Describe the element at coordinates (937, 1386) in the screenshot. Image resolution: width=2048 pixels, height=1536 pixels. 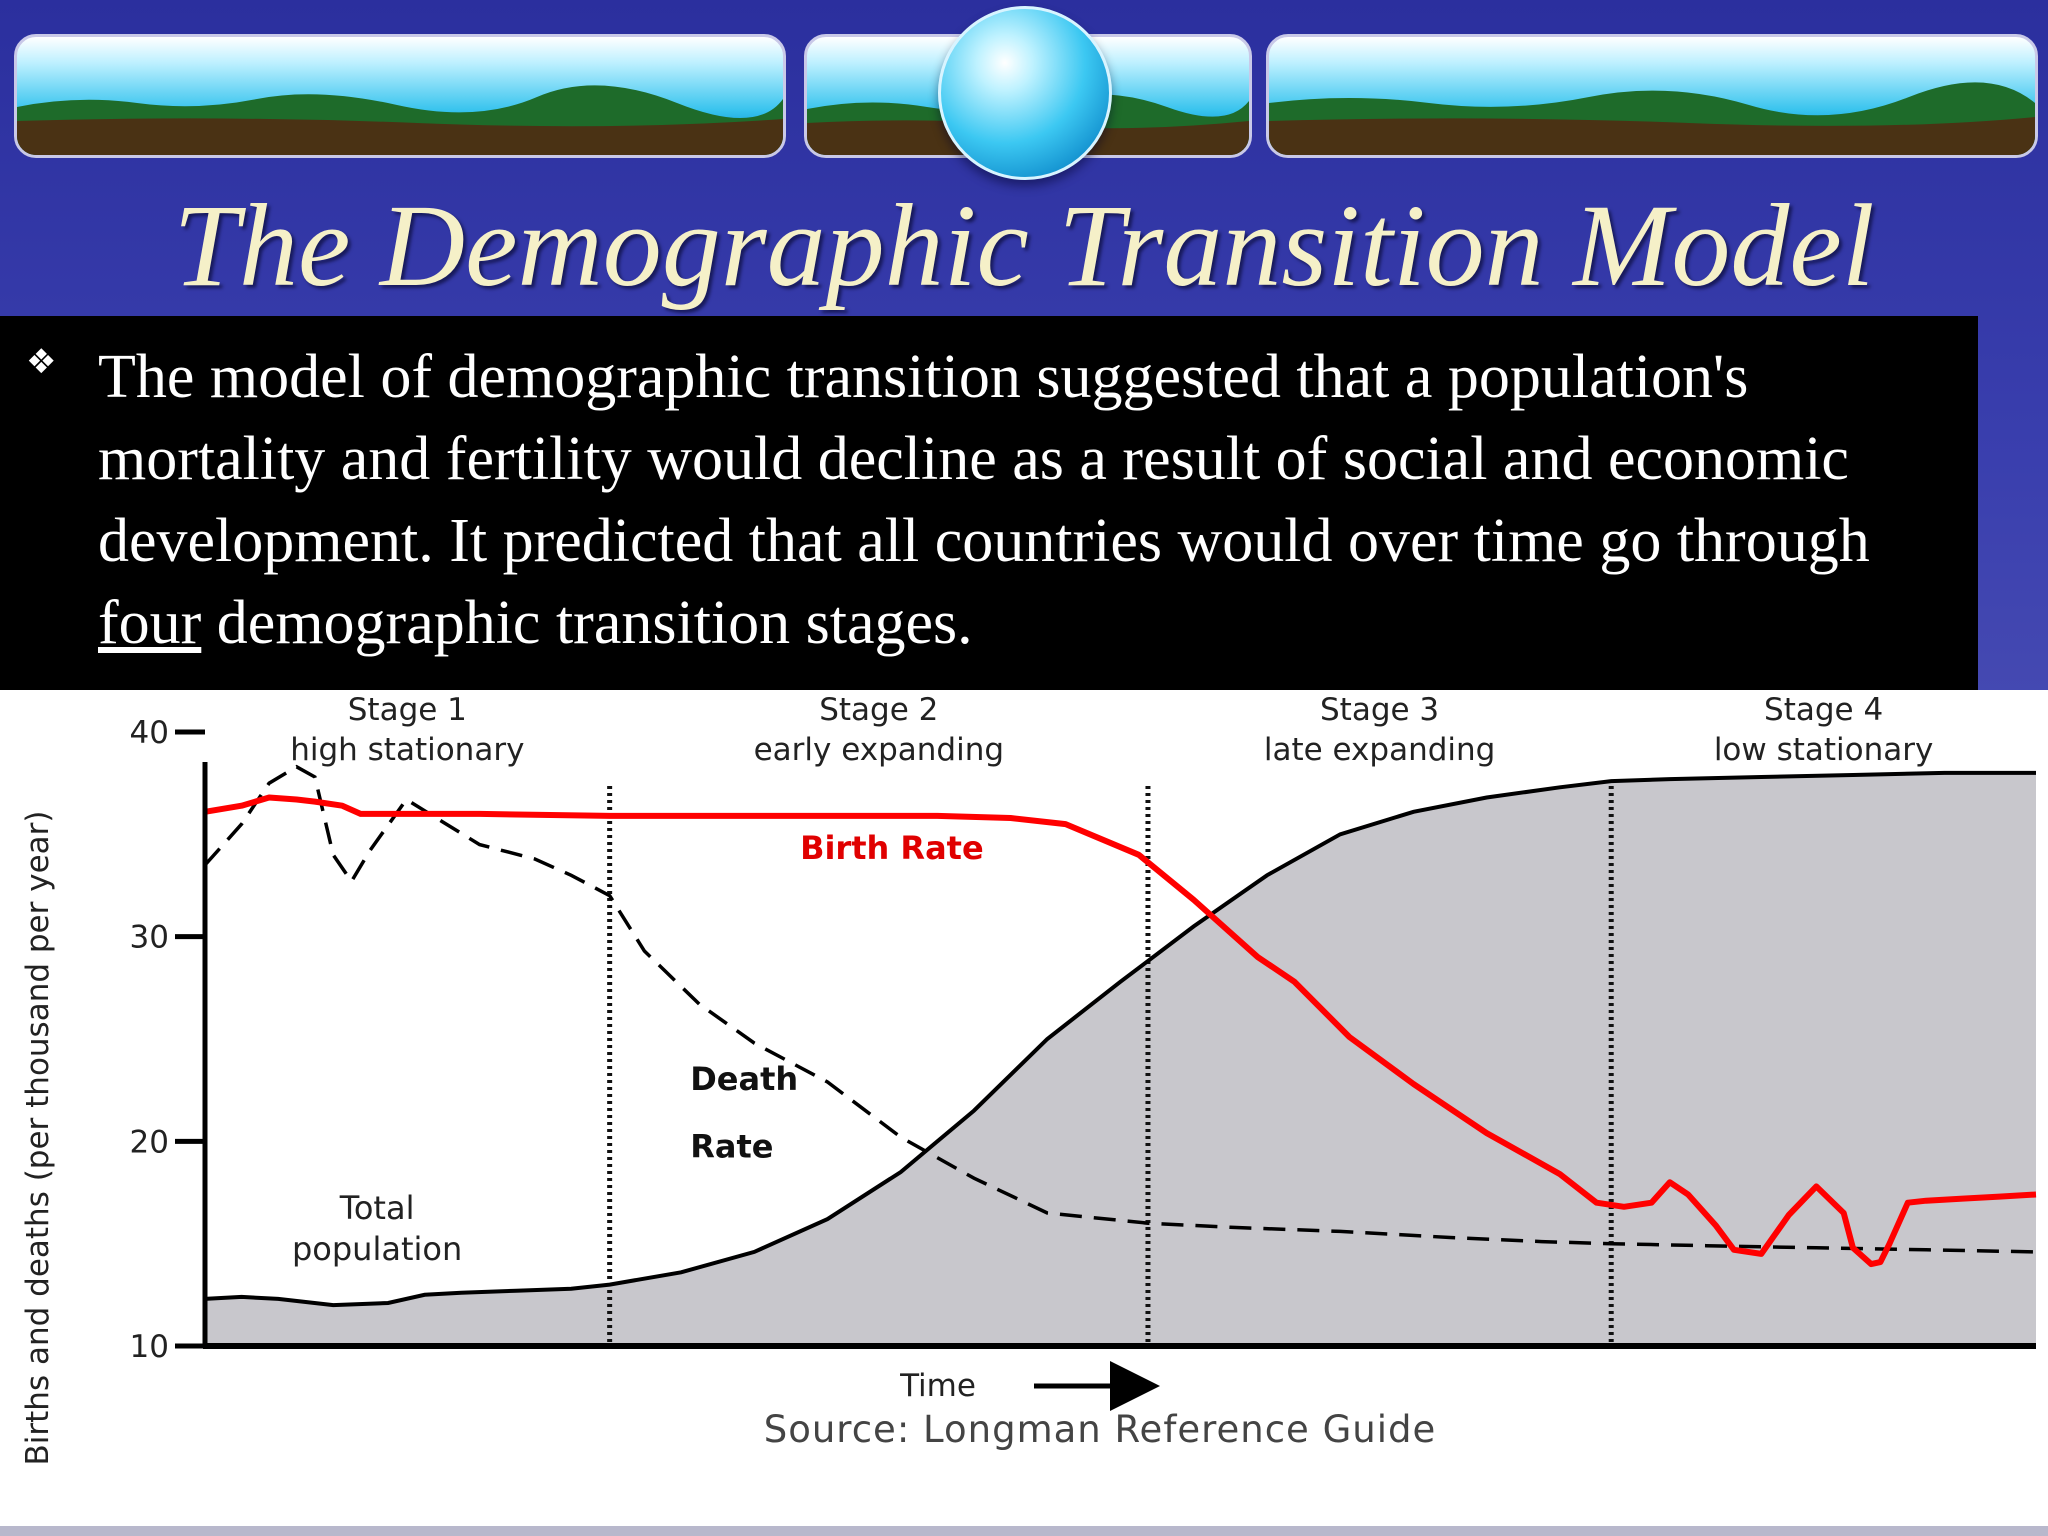
I see `x-axis-label: Time` at that location.